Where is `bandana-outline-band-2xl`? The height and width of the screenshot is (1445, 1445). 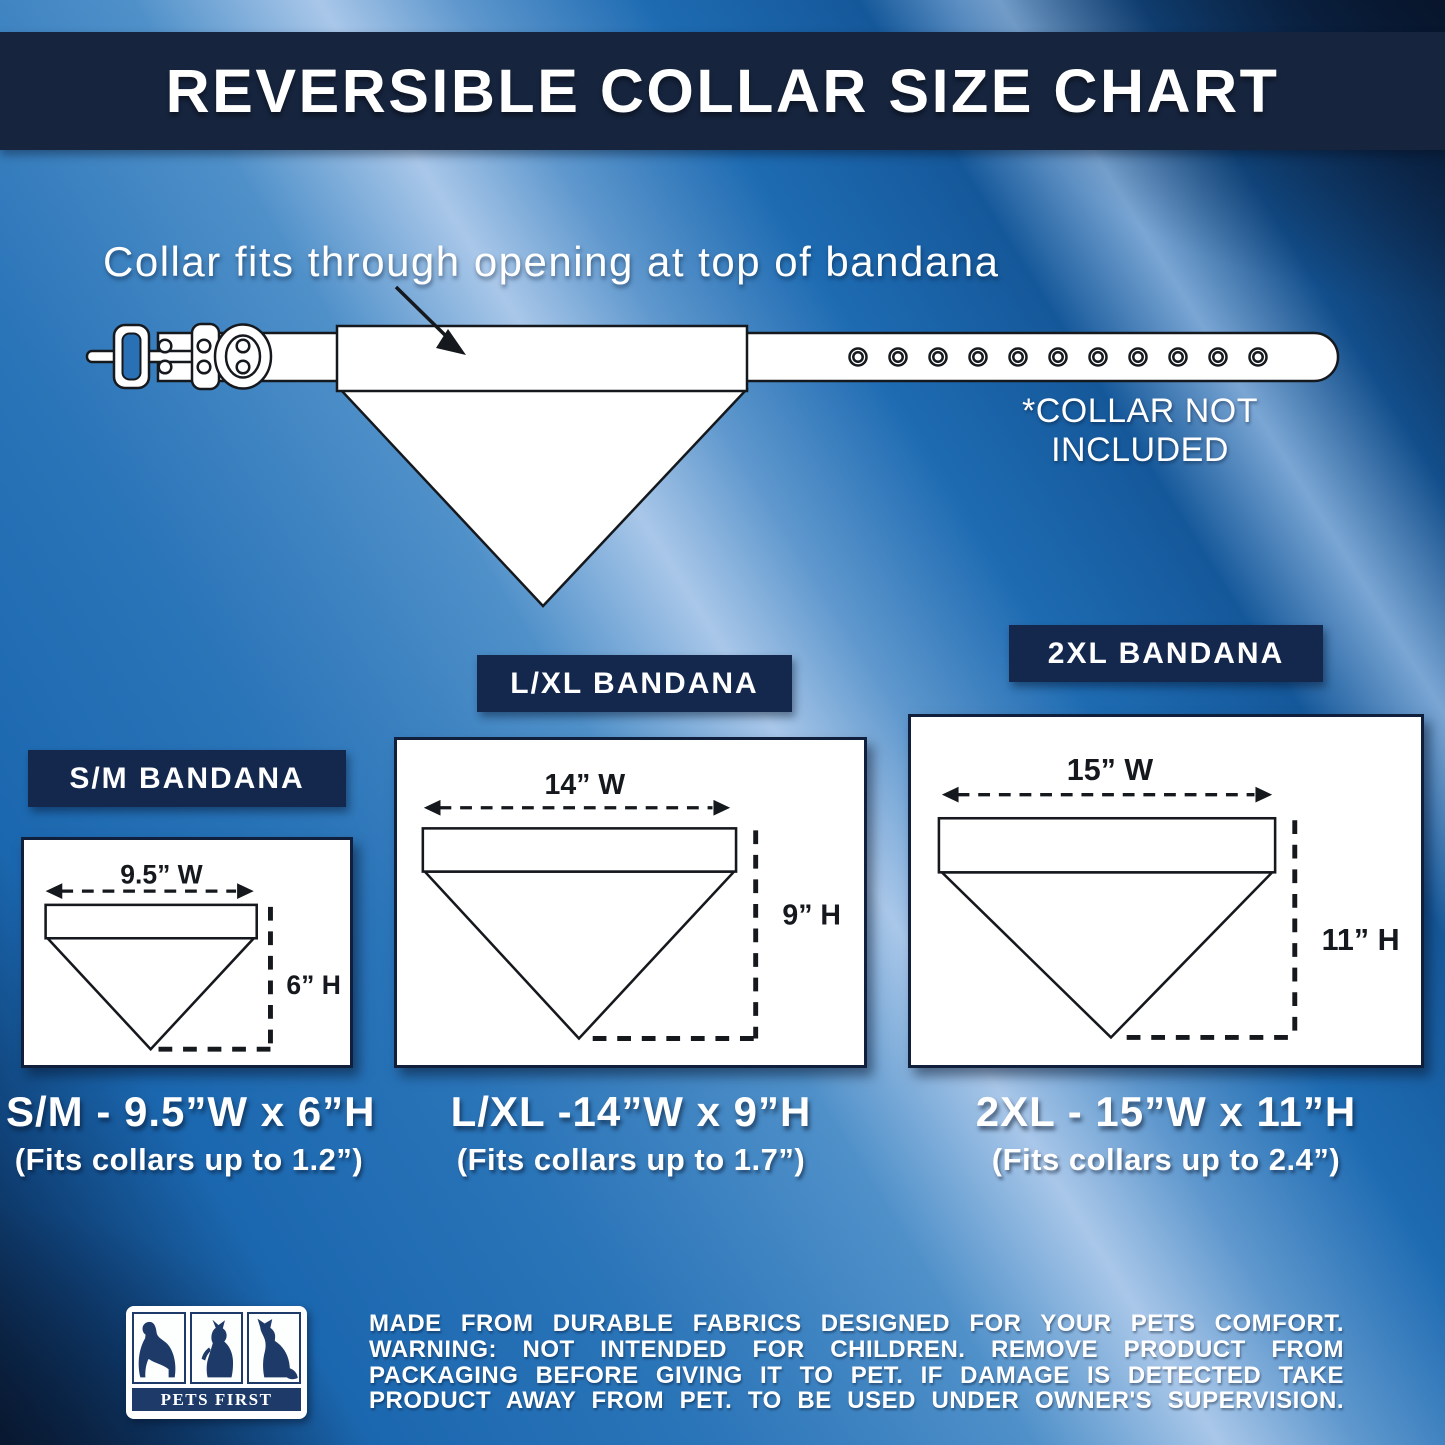 bandana-outline-band-2xl is located at coordinates (1107, 845).